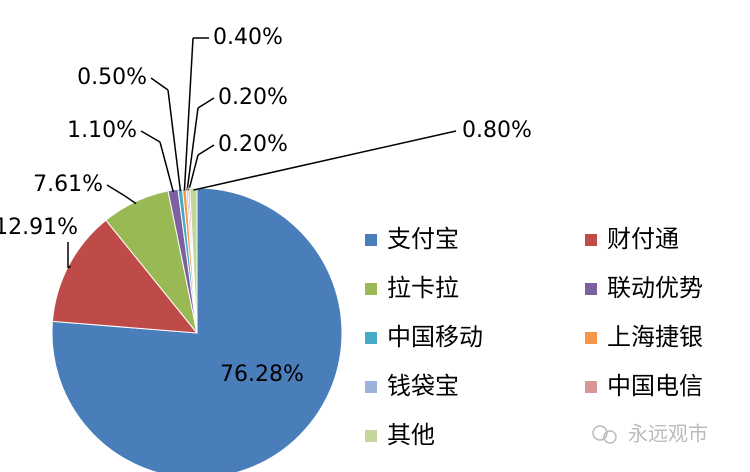 This screenshot has height=472, width=750. I want to click on legend-label: 财付通, so click(643, 239).